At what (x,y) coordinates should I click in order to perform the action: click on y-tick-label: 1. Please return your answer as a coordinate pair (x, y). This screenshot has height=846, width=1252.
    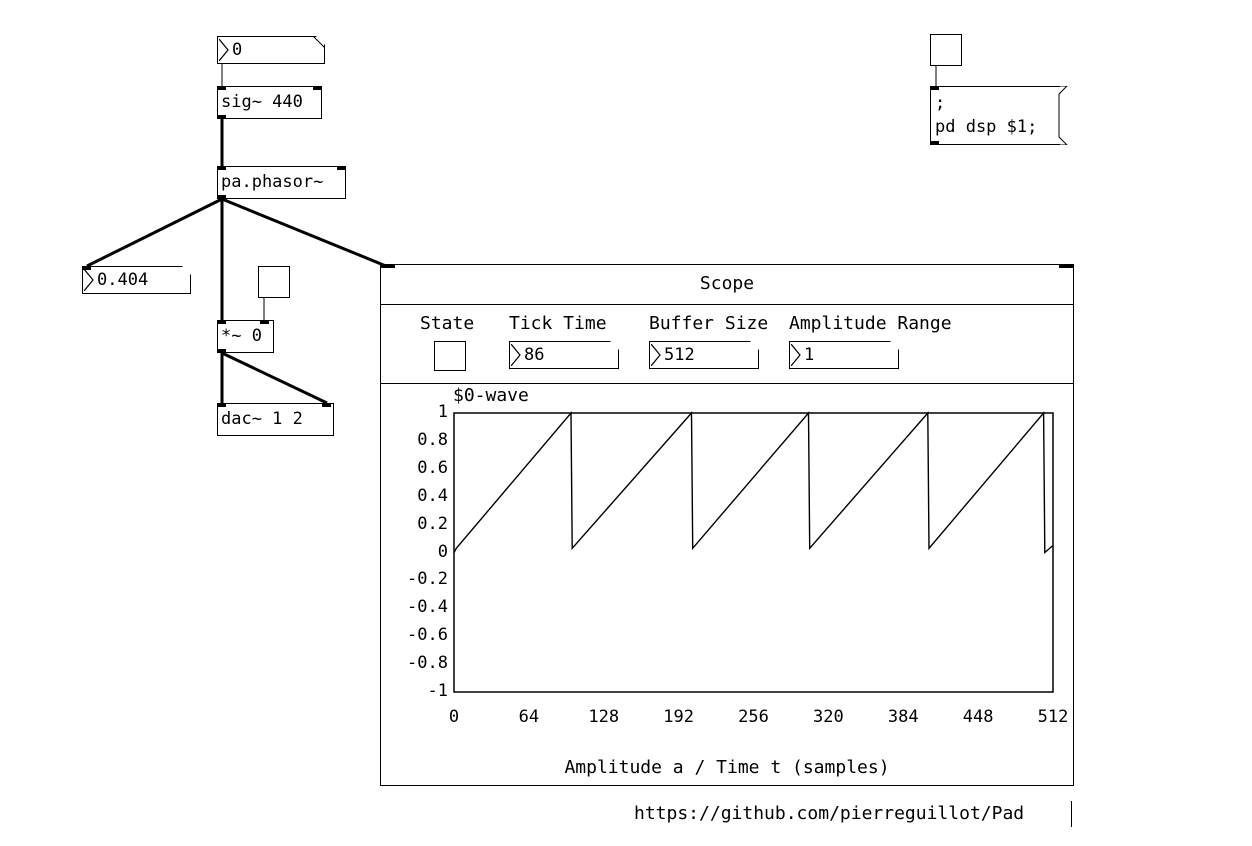
    Looking at the image, I should click on (442, 412).